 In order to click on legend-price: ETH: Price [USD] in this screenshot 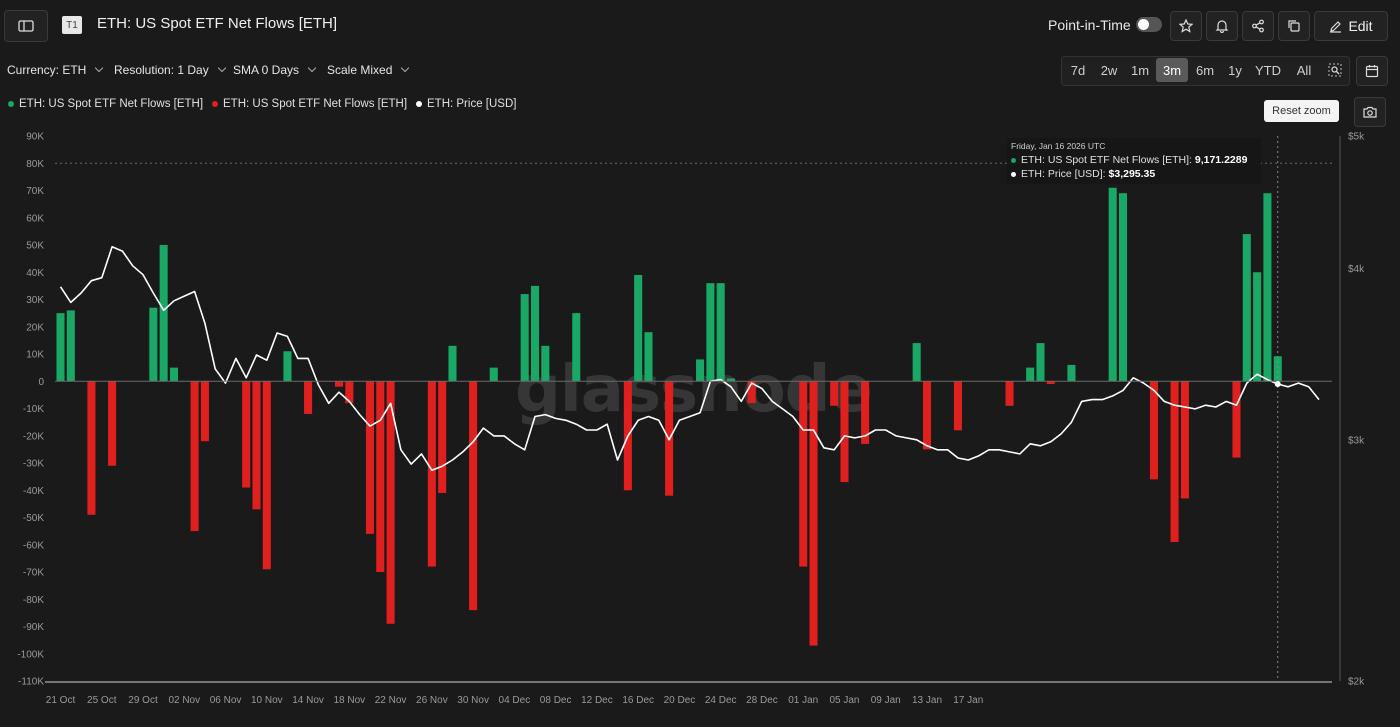, I will do `click(466, 104)`.